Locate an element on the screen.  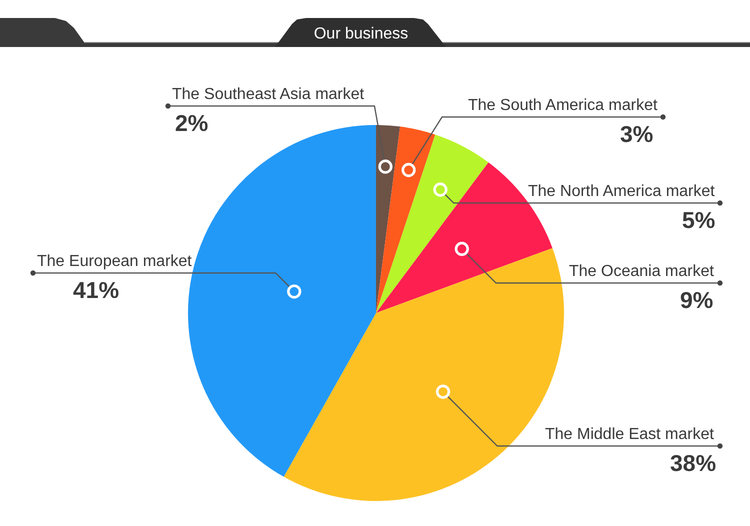
data-label: 9% is located at coordinates (697, 300).